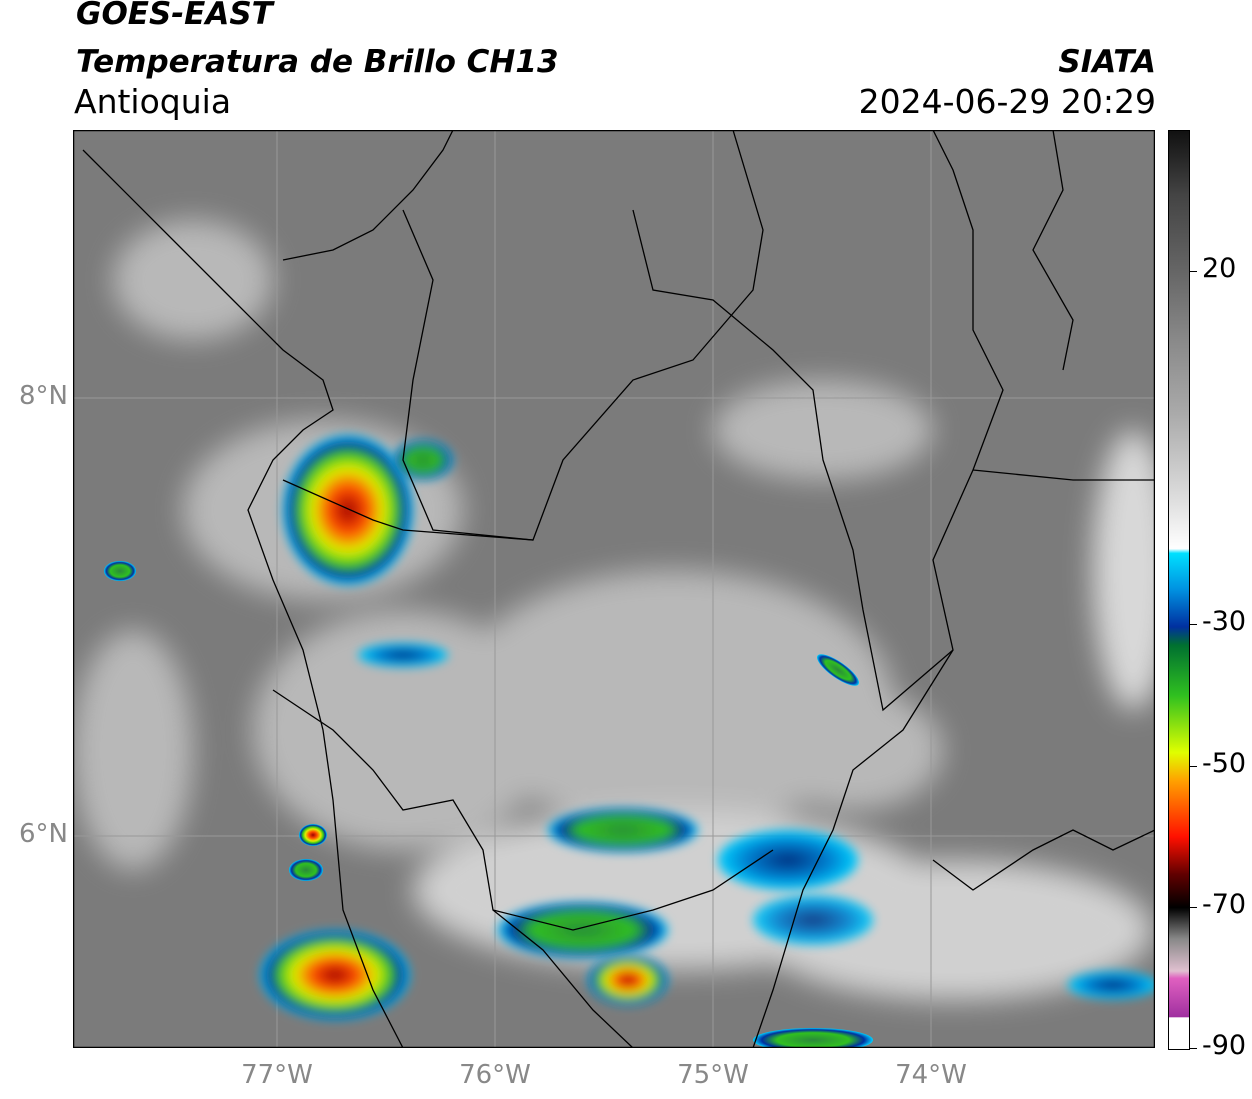  What do you see at coordinates (1224, 622) in the screenshot?
I see `colorbar-tick-label: -30` at bounding box center [1224, 622].